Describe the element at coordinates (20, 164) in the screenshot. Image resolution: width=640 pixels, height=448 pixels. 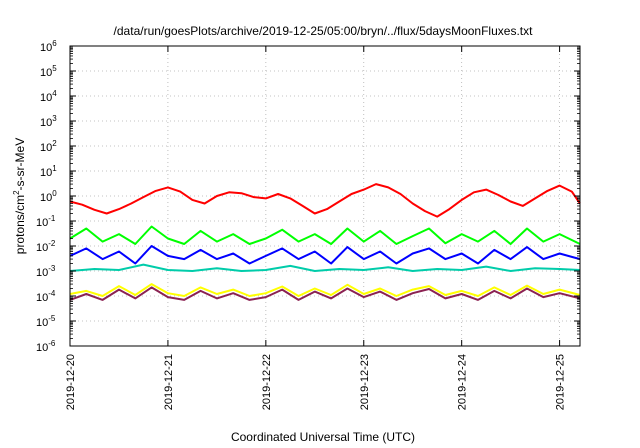
I see `y-axis-label-rest: -s-sr-MeV` at that location.